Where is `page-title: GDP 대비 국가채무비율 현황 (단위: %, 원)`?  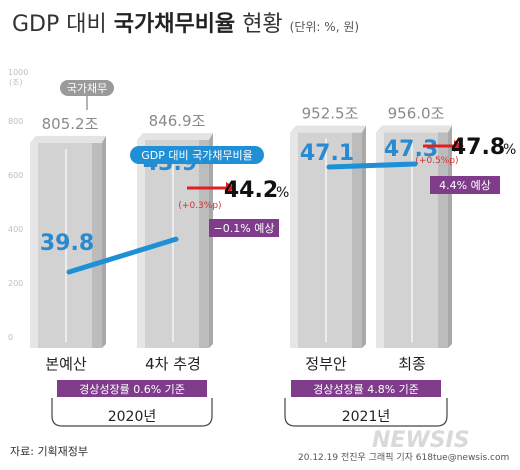 page-title: GDP 대비 국가채무비율 현황 (단위: %, 원) is located at coordinates (185, 22).